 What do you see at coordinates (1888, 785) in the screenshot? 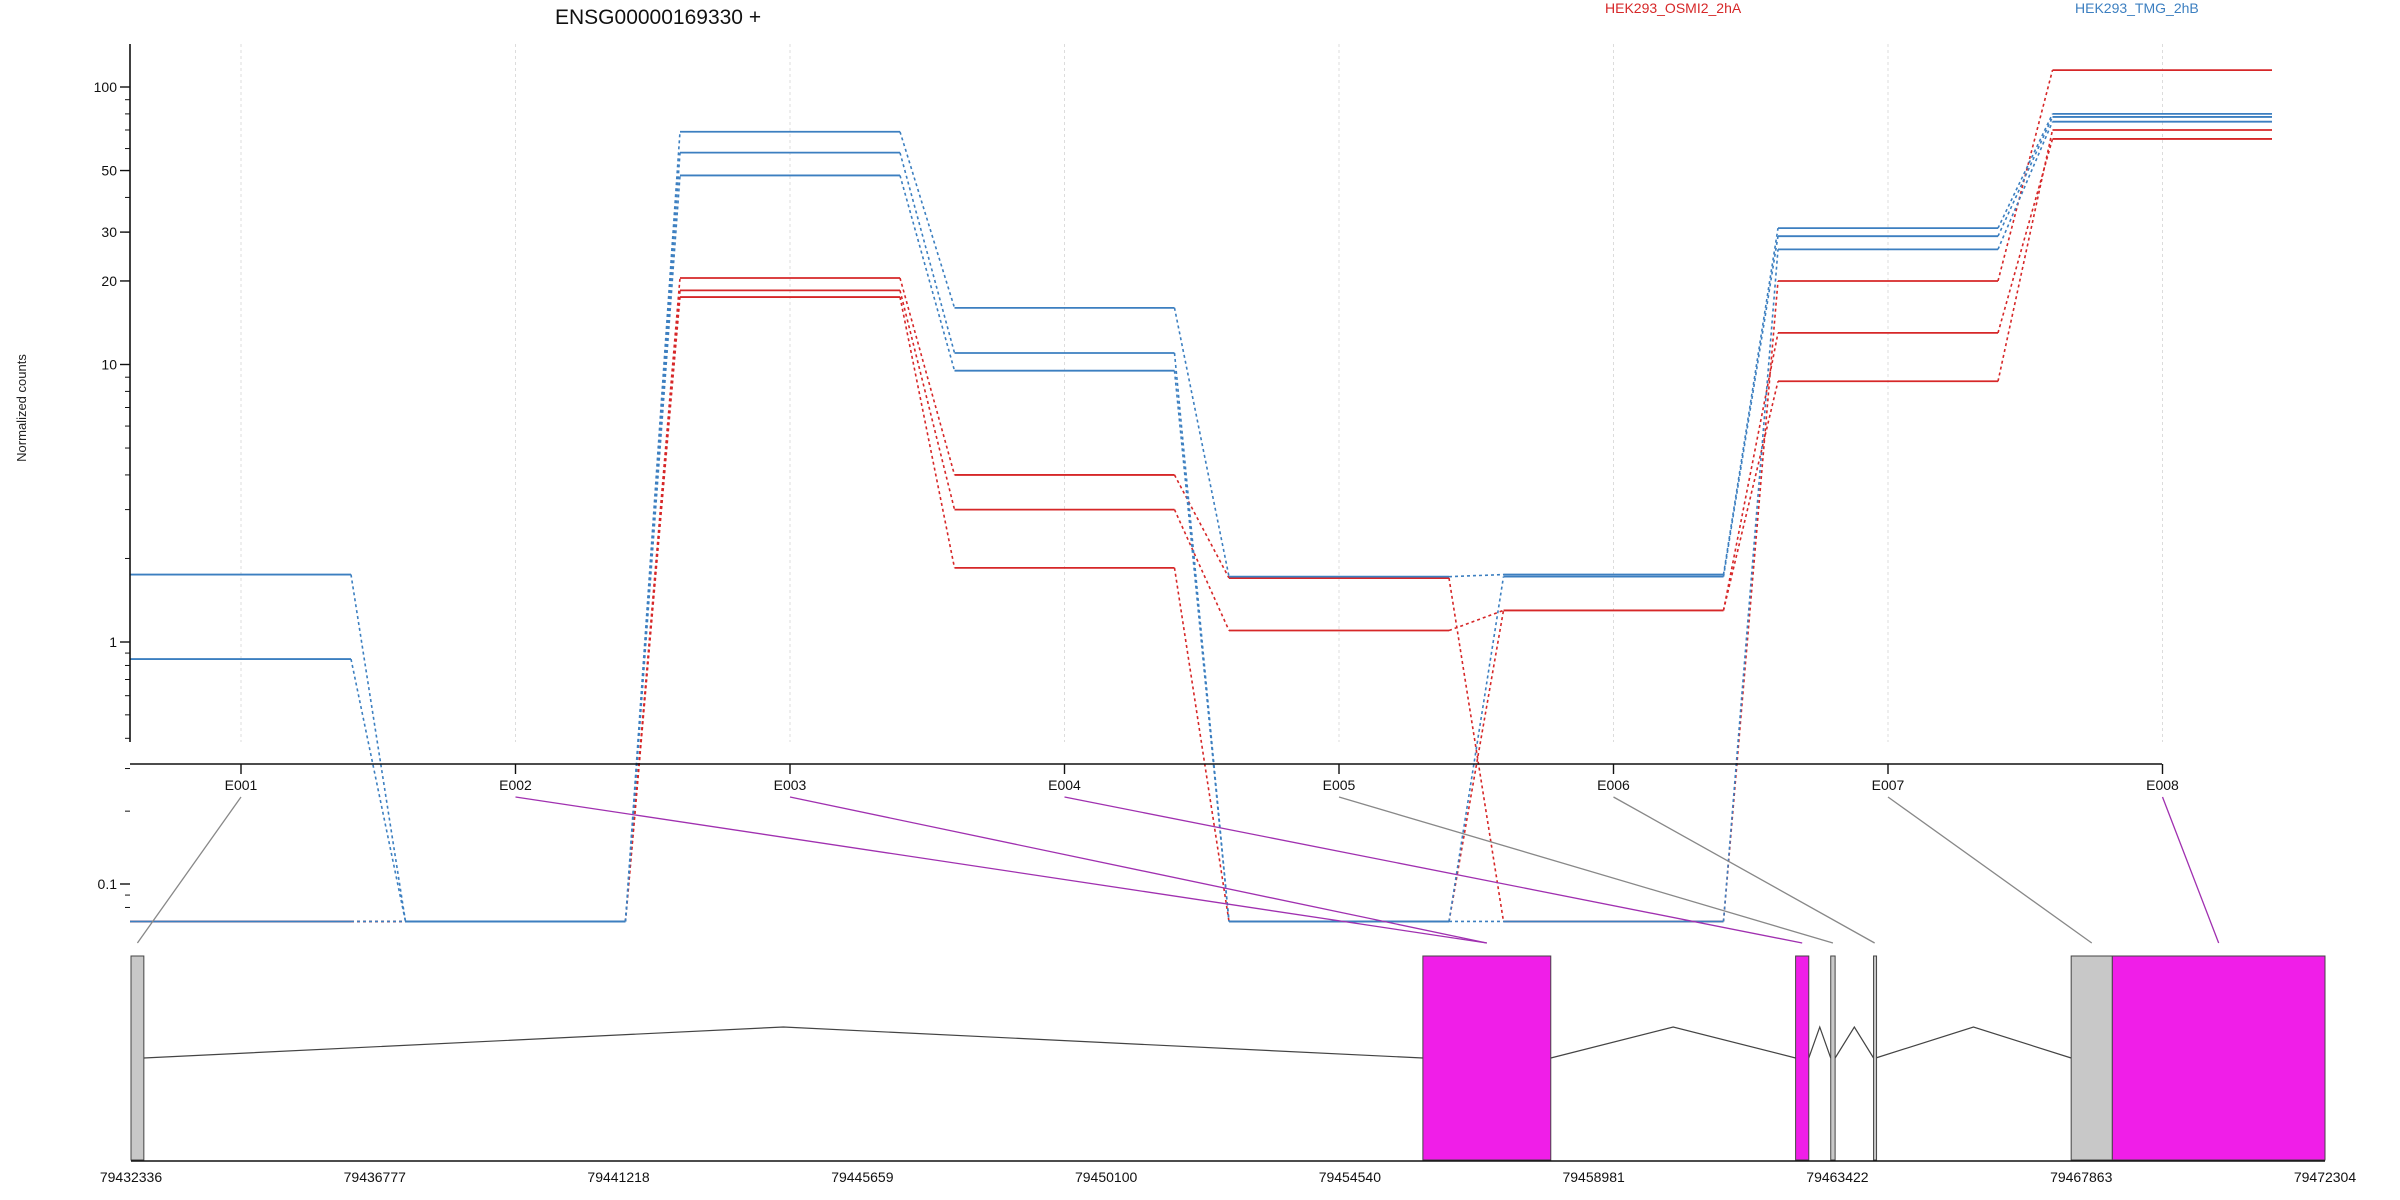
I see `x-tick-label: E007` at bounding box center [1888, 785].